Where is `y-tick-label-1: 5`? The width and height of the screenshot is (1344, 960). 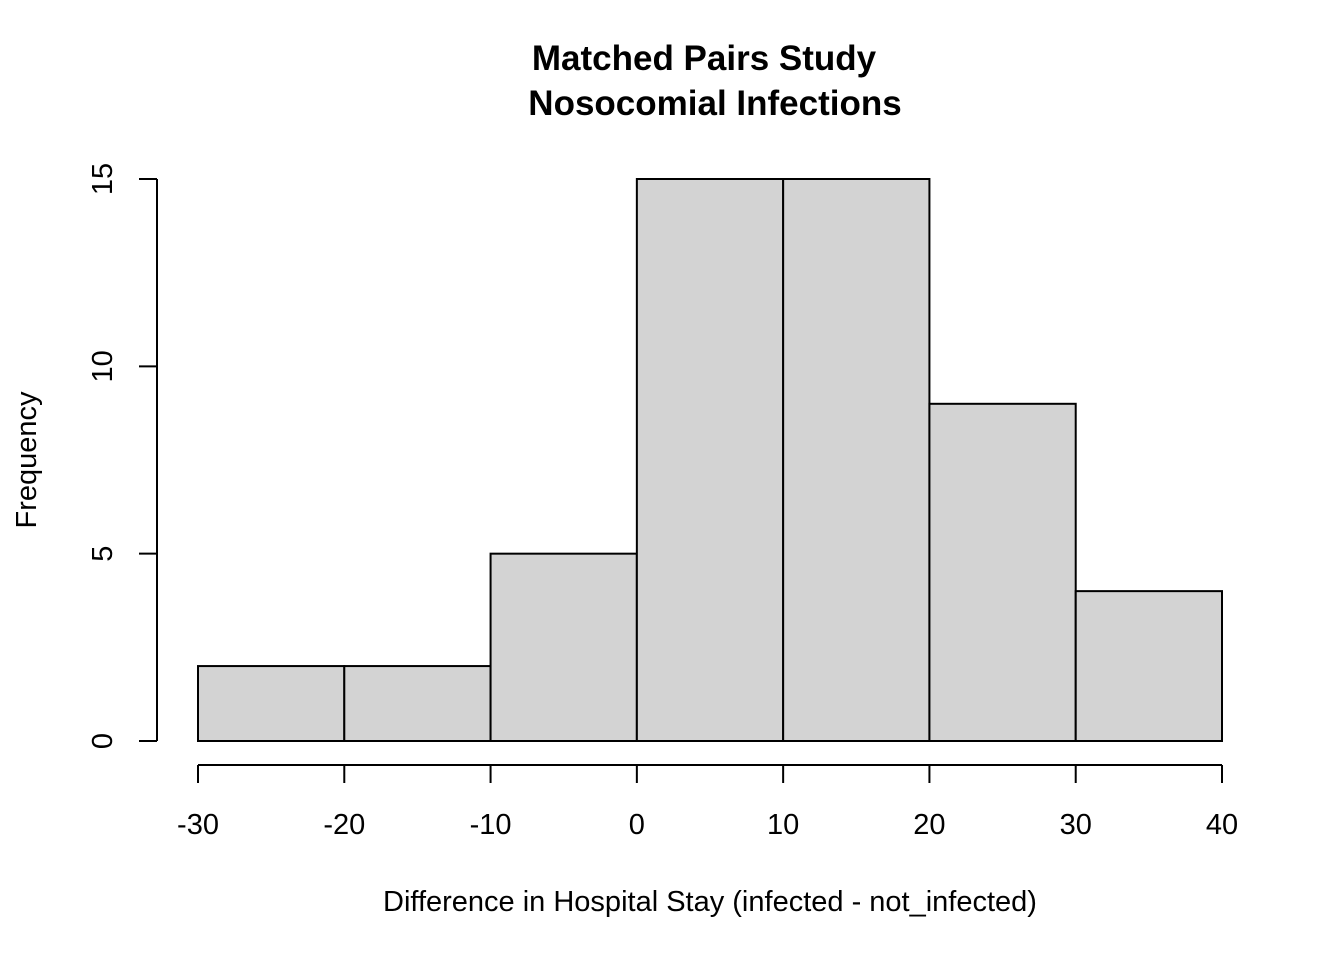 y-tick-label-1: 5 is located at coordinates (103, 554).